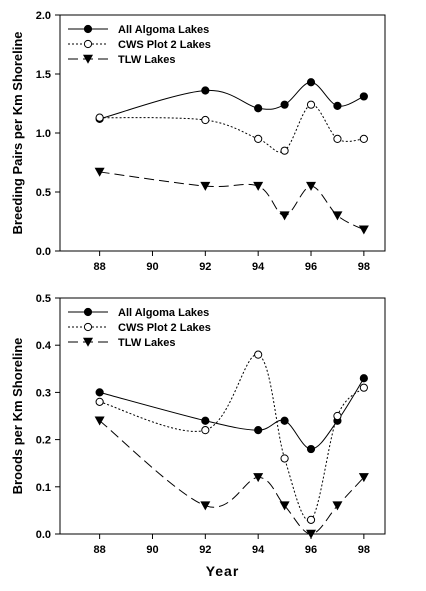  I want to click on series-open-circle, so click(231, 127).